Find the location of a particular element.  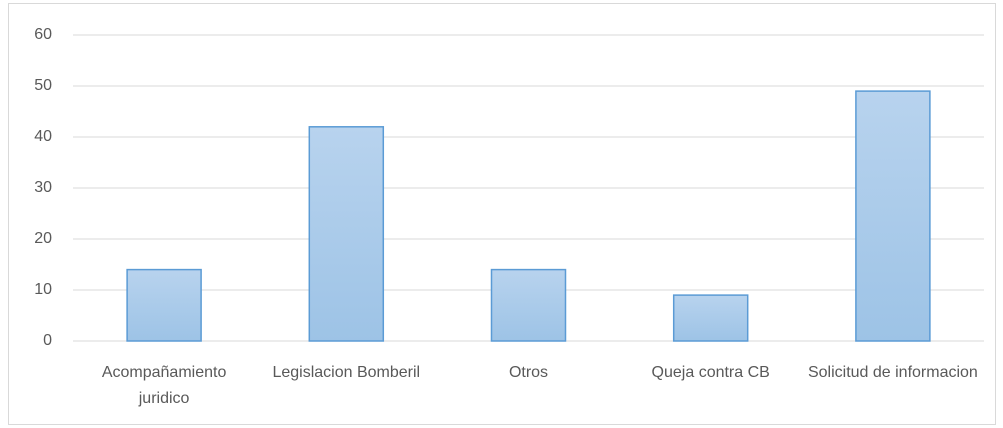

y-tick-label: 10 is located at coordinates (43, 289).